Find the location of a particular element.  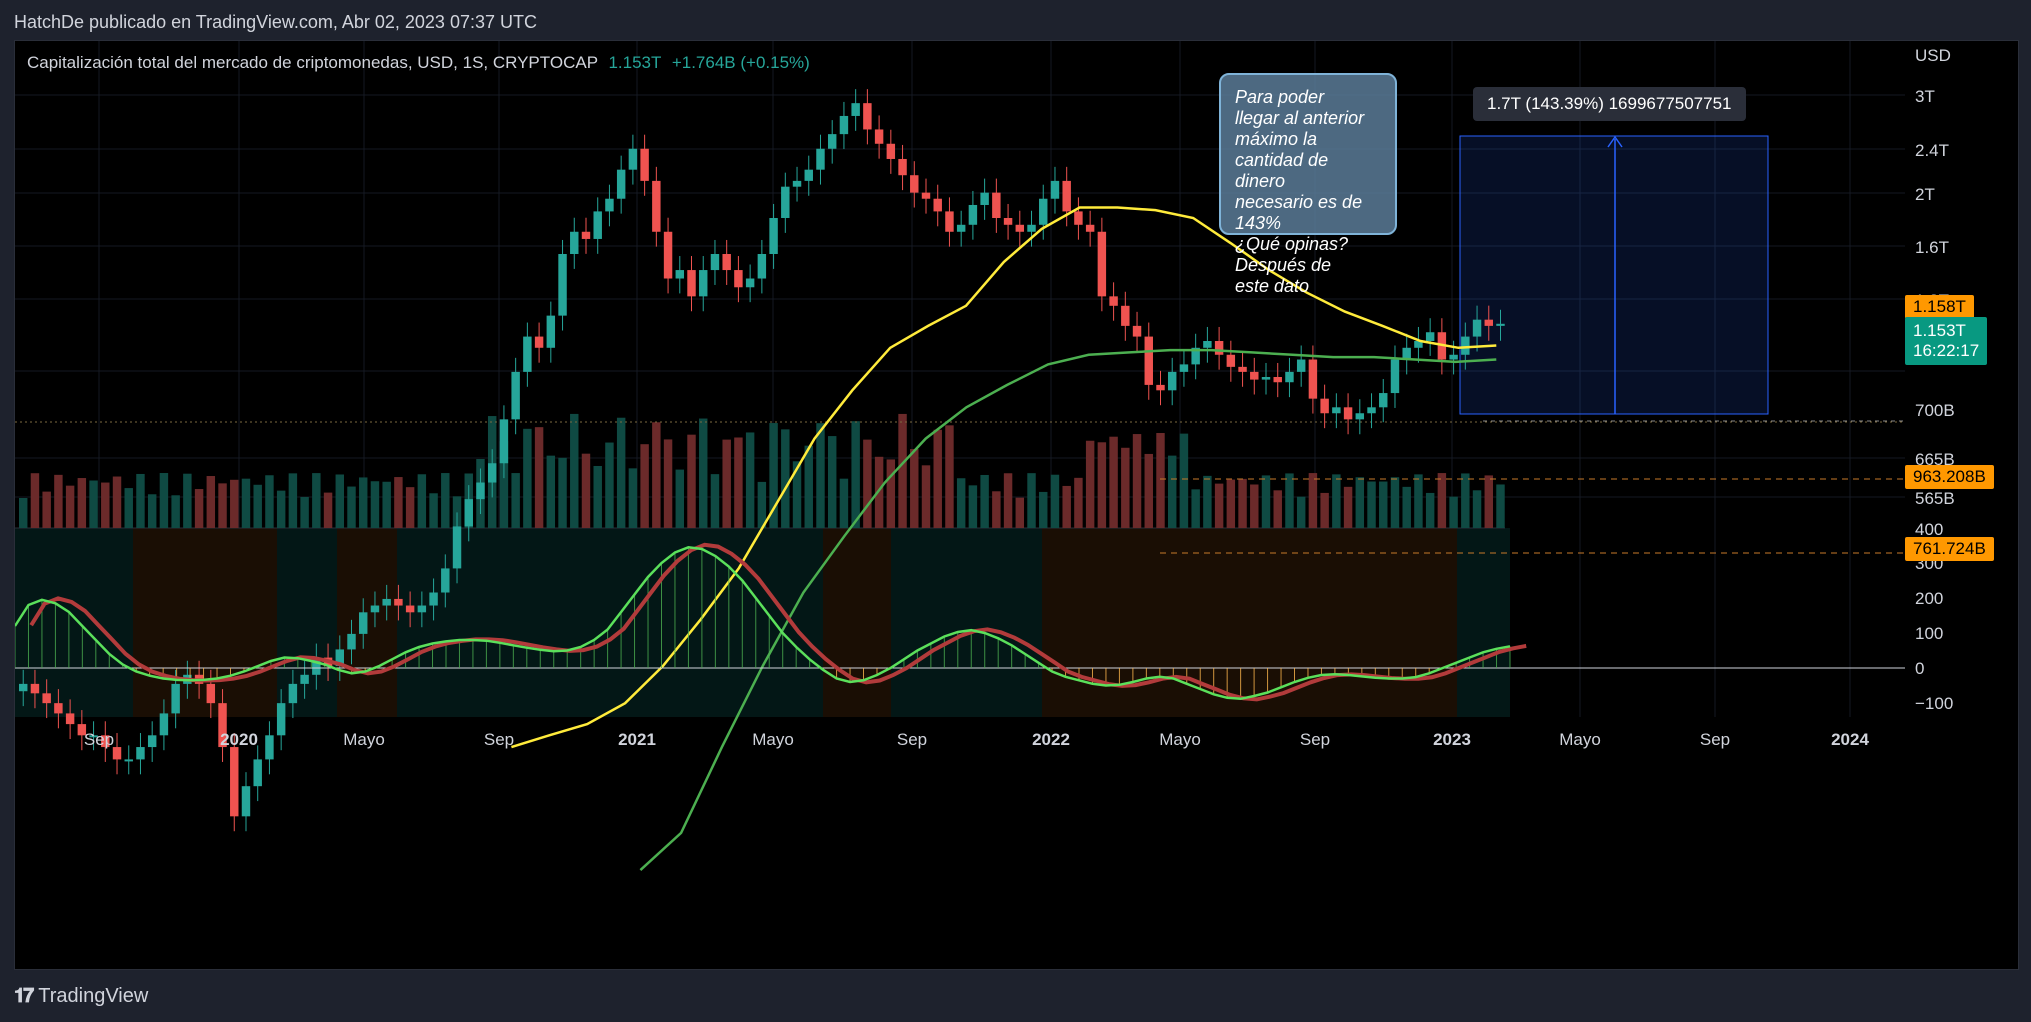

brand-footer: 𝟏𝟕 TradingView is located at coordinates (81, 996).